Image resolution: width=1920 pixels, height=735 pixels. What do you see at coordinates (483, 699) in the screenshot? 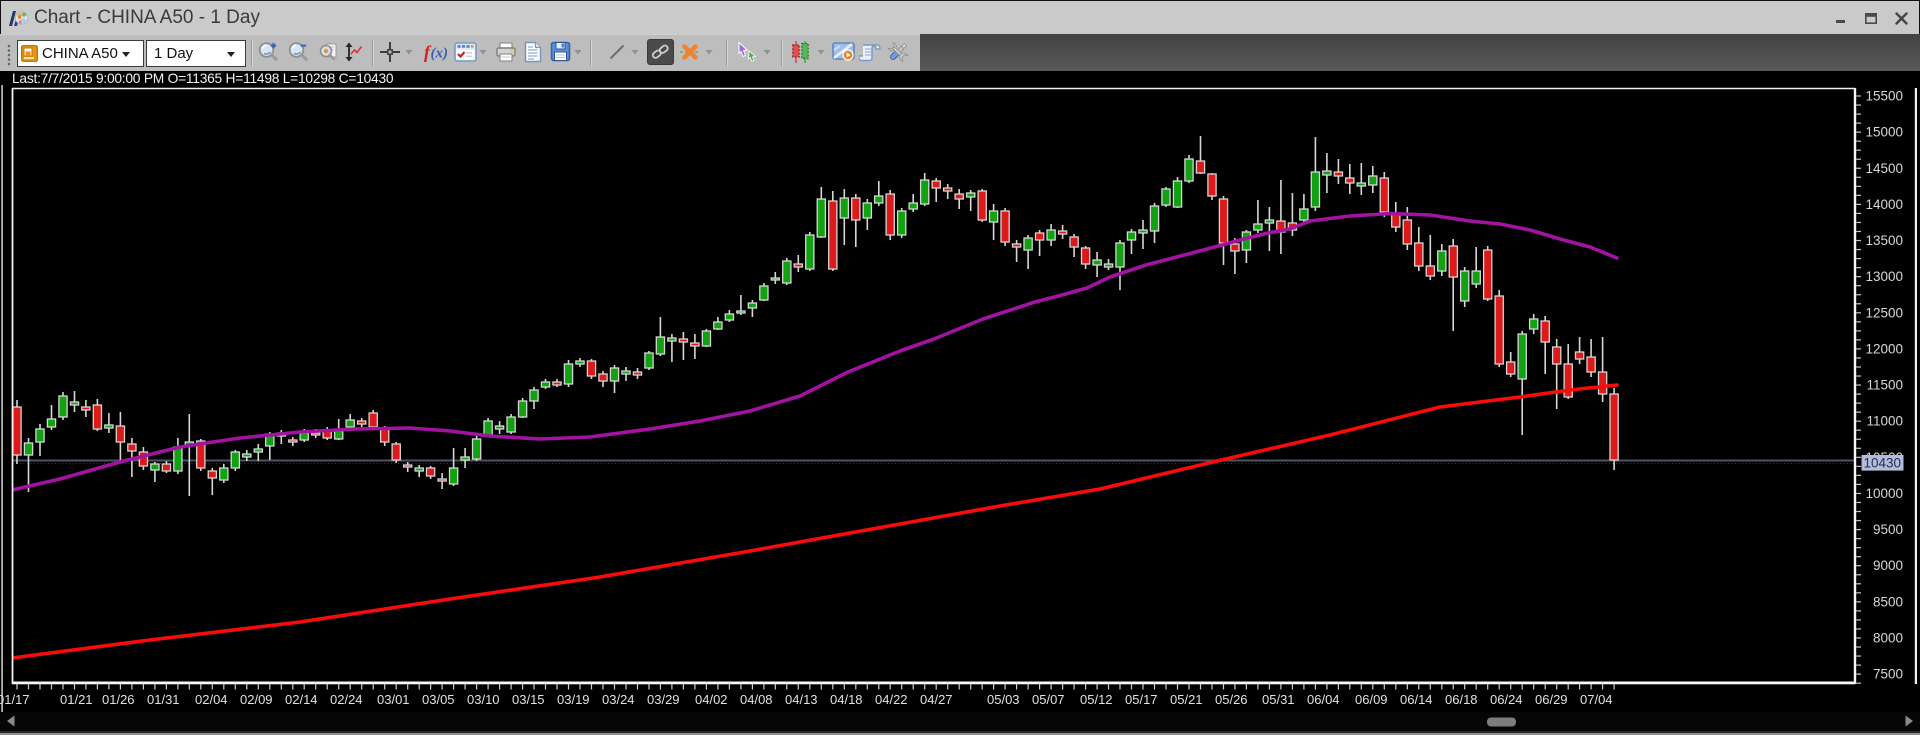
I see `svg-text: 03/10` at bounding box center [483, 699].